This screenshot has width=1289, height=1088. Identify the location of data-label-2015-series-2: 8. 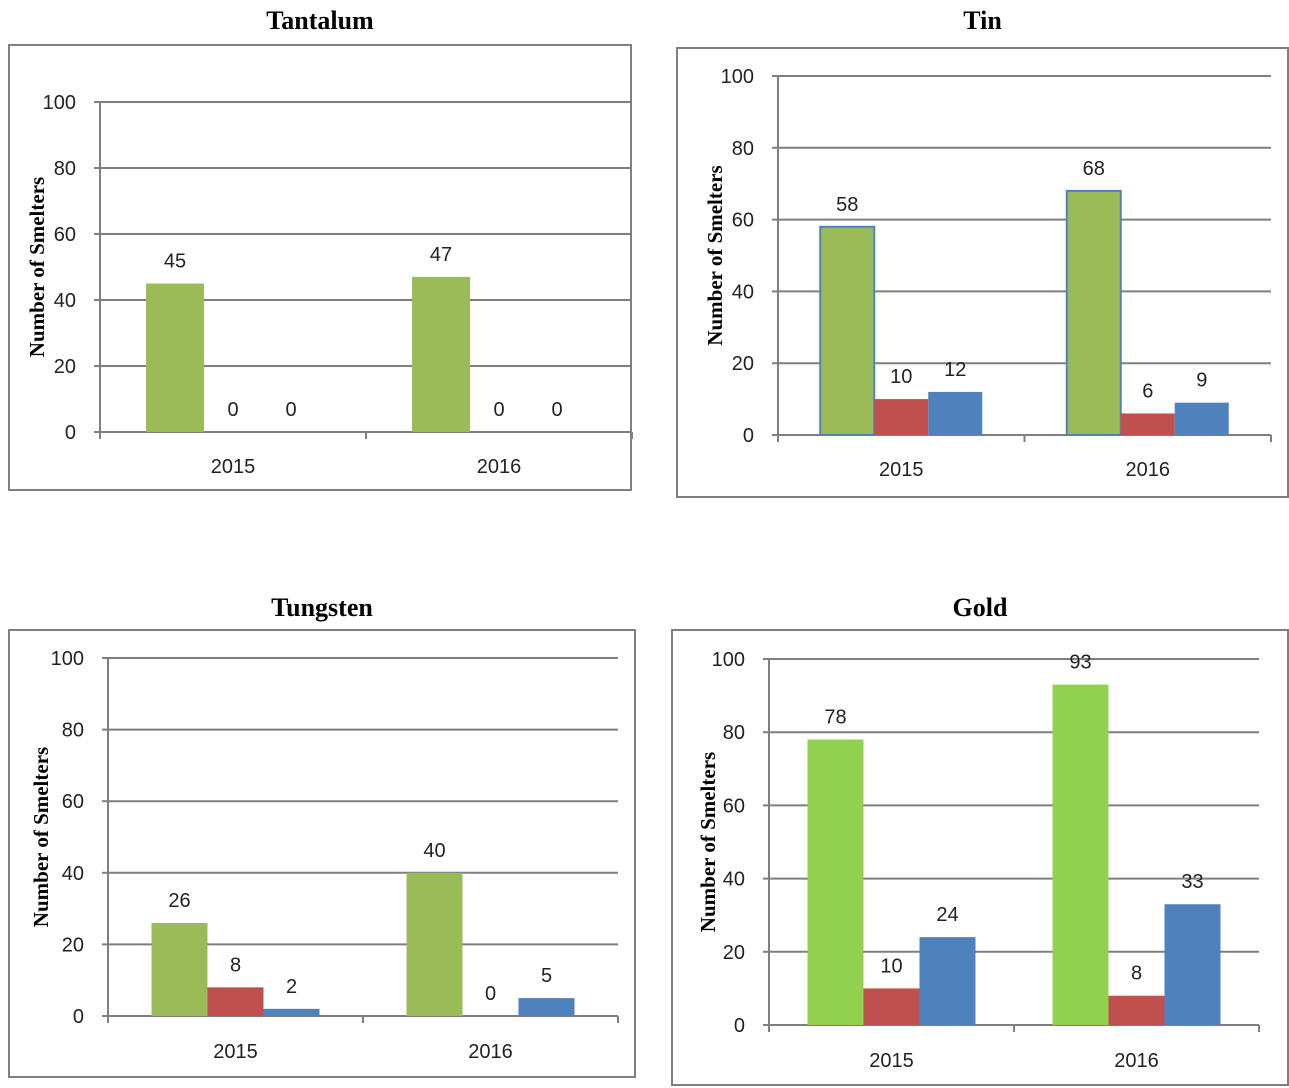
(235, 965).